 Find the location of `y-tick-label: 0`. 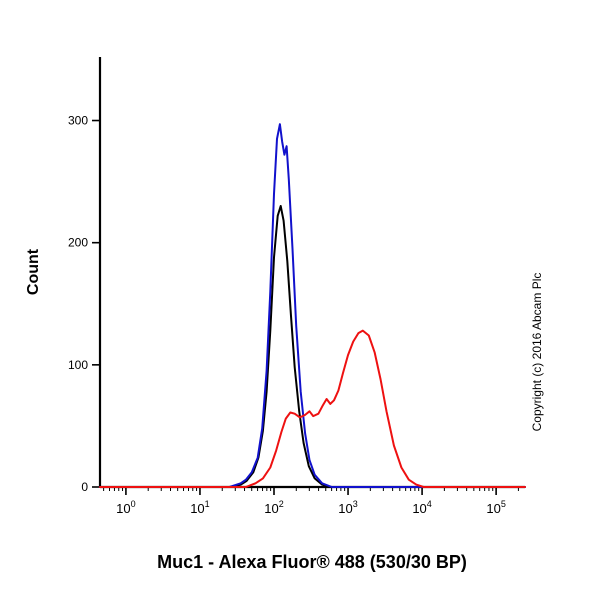

y-tick-label: 0 is located at coordinates (84, 487).